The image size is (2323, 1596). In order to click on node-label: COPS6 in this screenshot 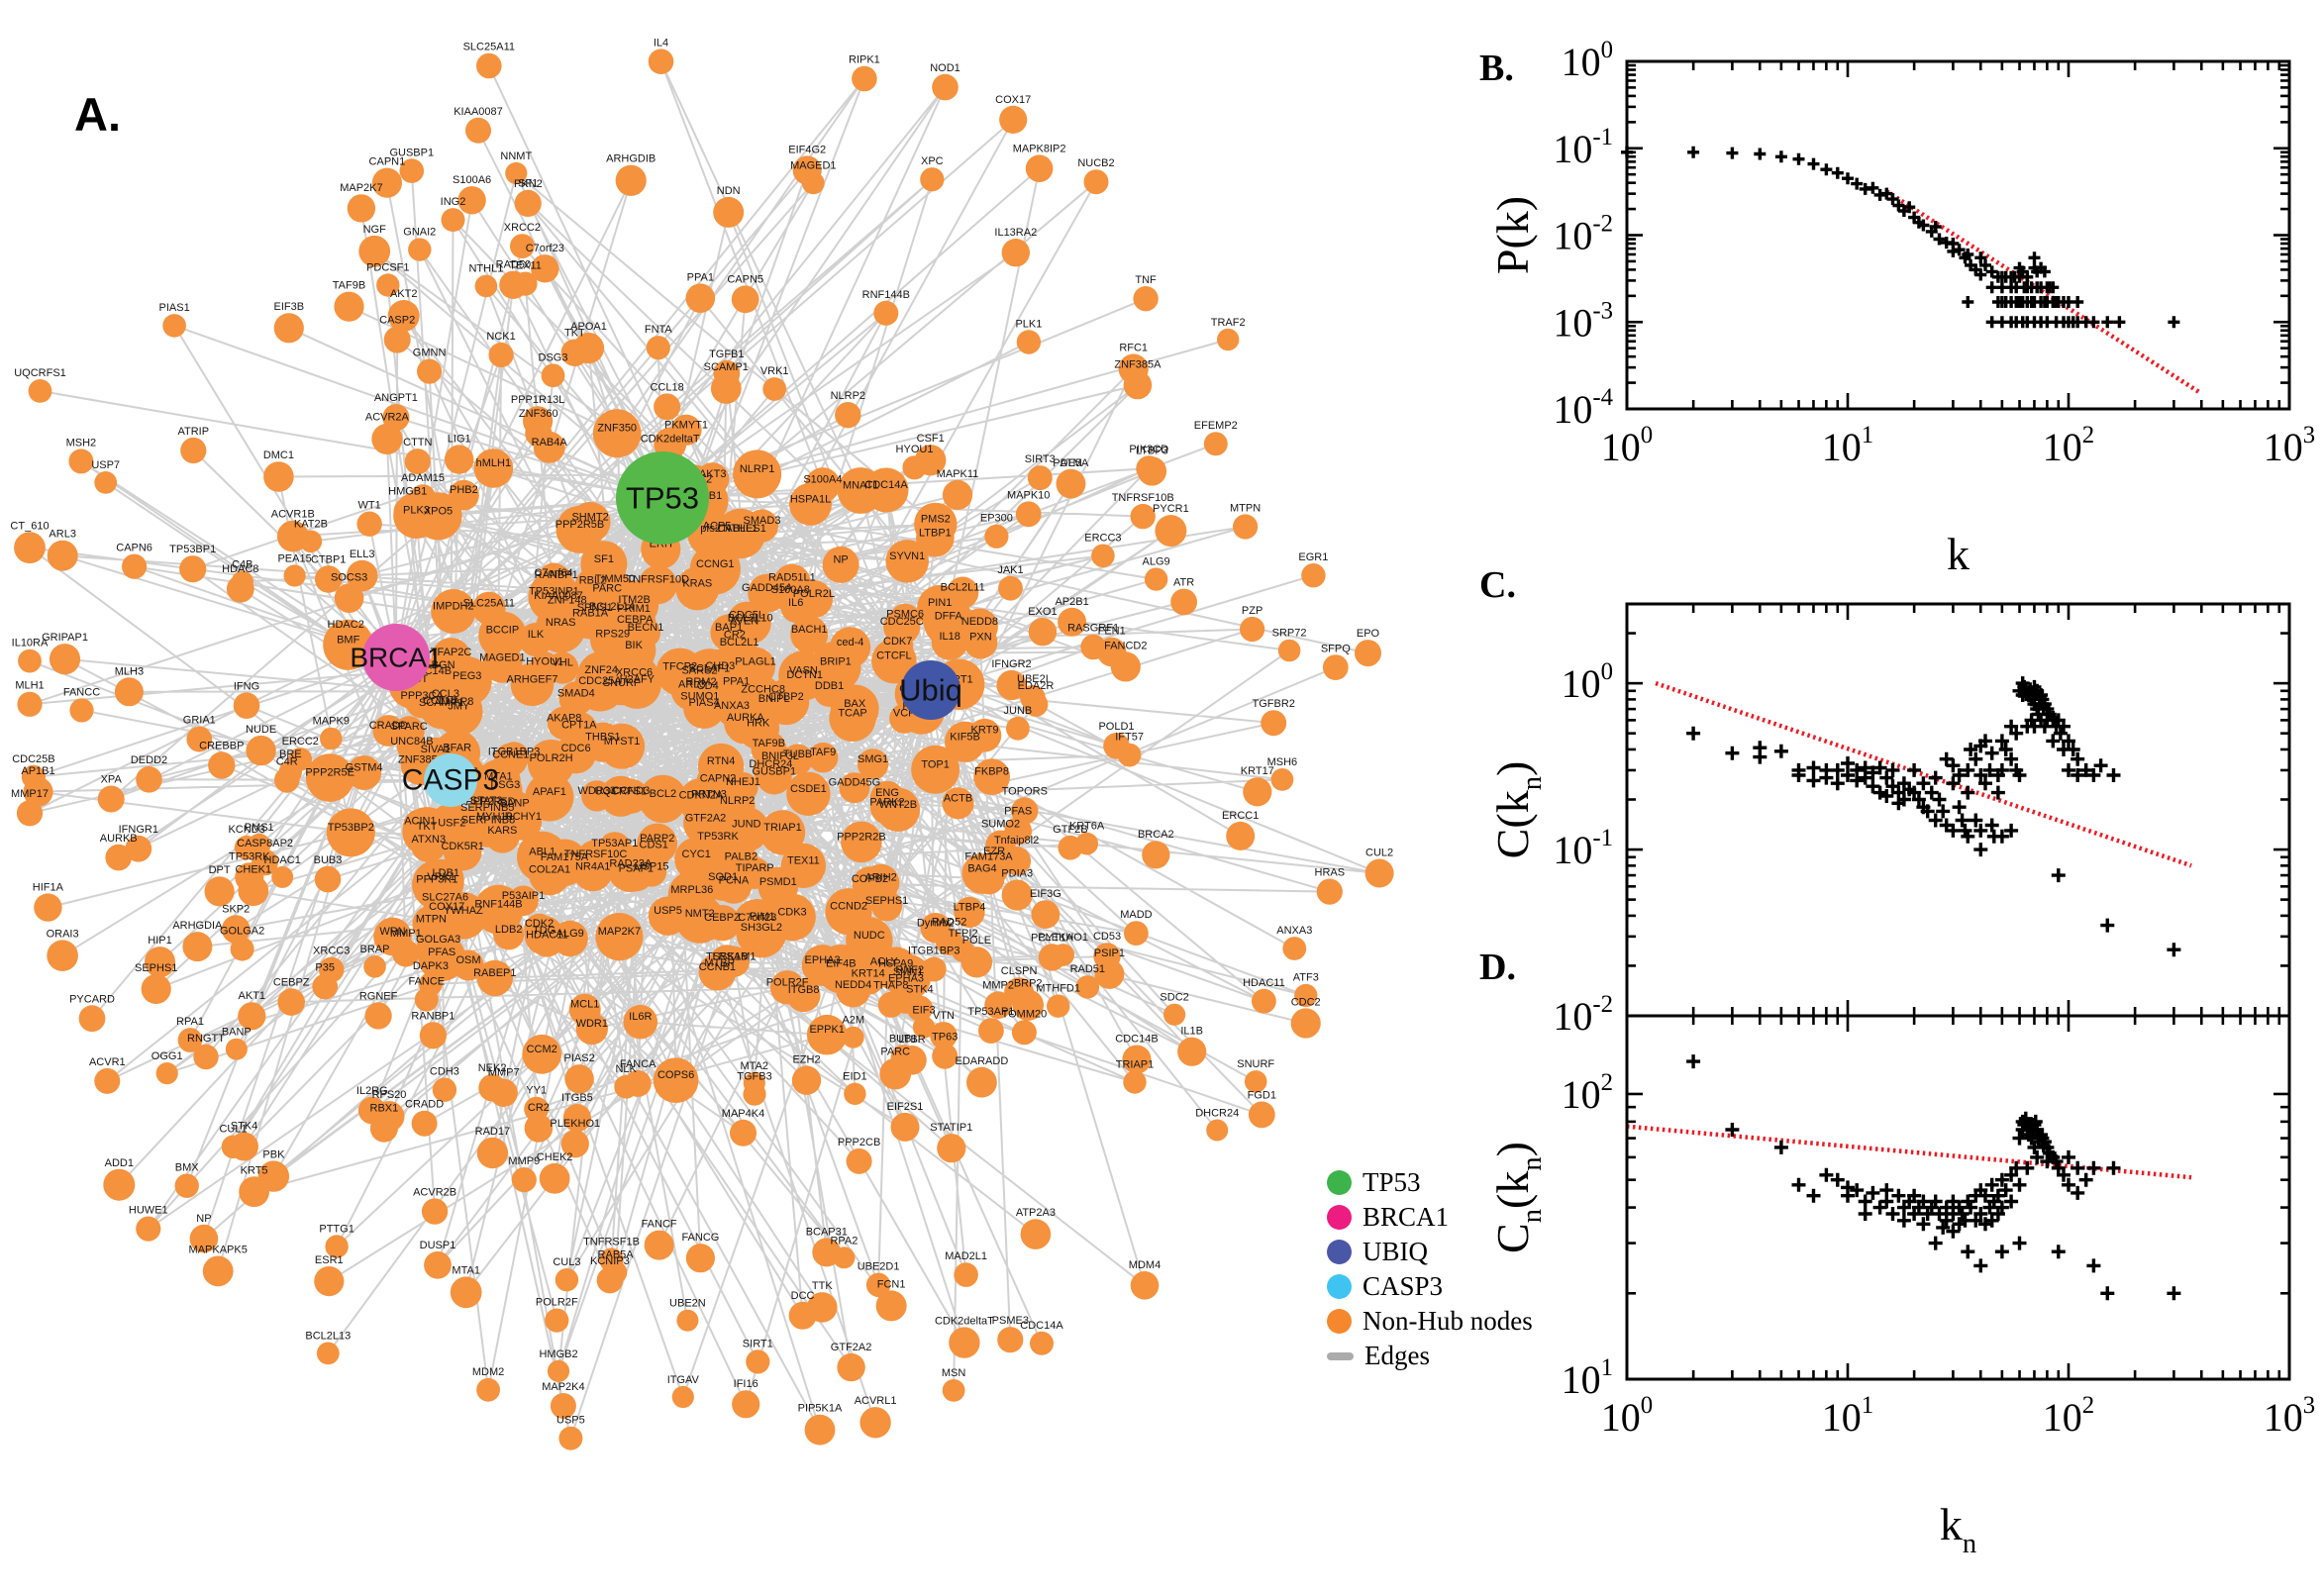, I will do `click(675, 1075)`.